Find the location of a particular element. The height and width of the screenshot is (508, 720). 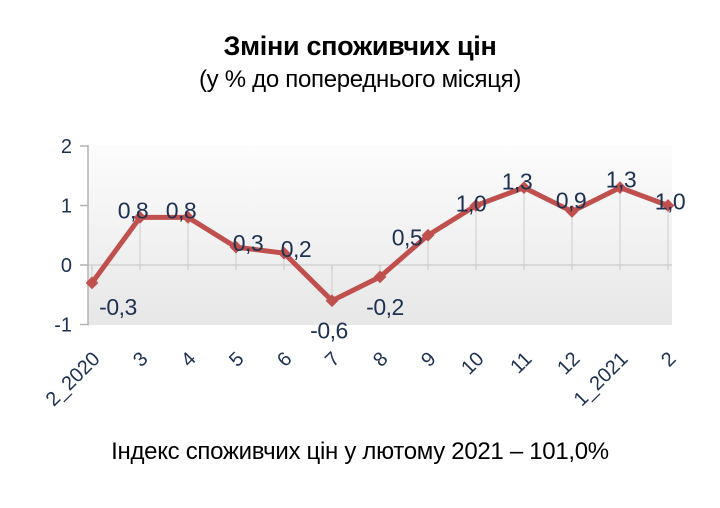

y-tick-label: 0 is located at coordinates (66, 266).